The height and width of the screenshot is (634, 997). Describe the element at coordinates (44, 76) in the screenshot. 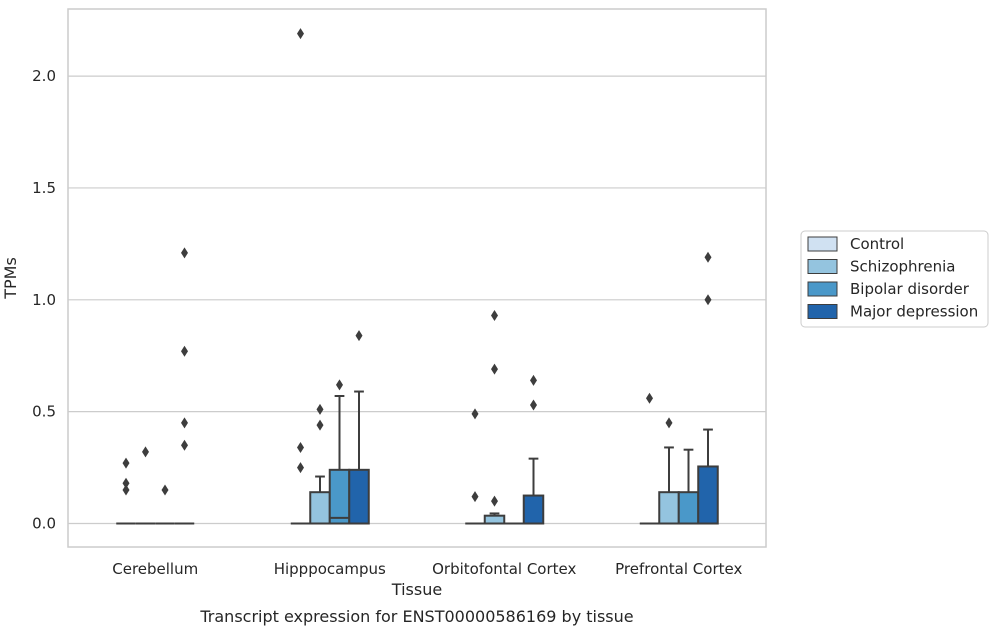

I see `y-tick-label: 2.0` at that location.